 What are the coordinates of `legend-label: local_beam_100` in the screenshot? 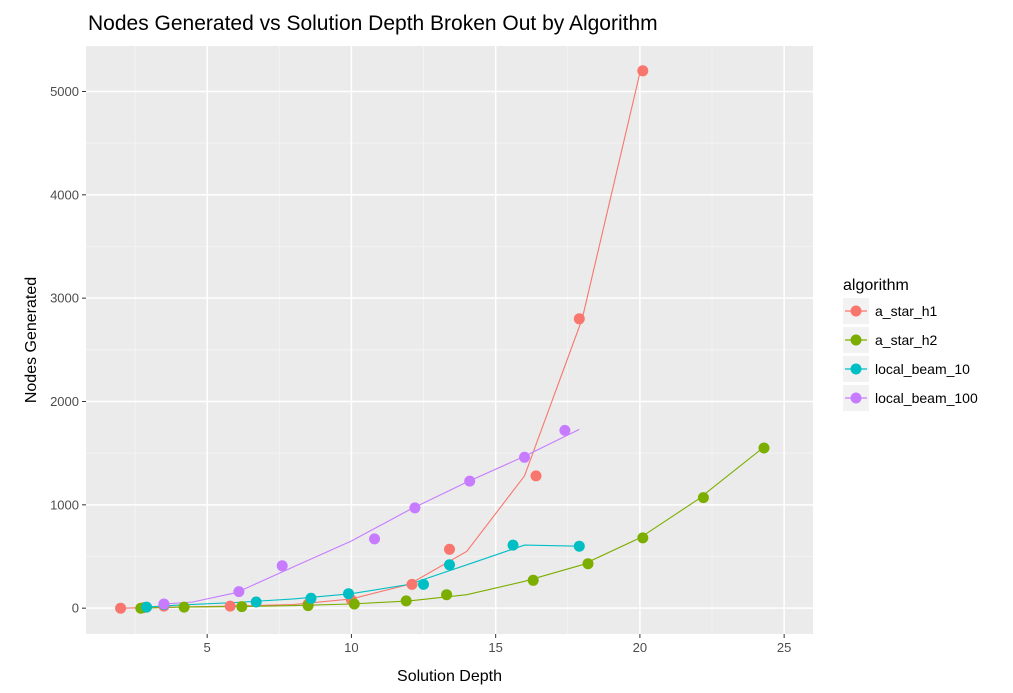 It's located at (926, 398).